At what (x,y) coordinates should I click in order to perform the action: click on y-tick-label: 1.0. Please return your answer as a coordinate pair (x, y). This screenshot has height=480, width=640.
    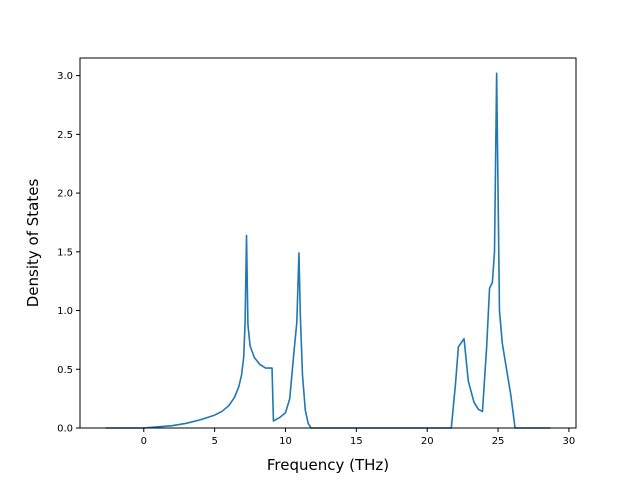
    Looking at the image, I should click on (65, 311).